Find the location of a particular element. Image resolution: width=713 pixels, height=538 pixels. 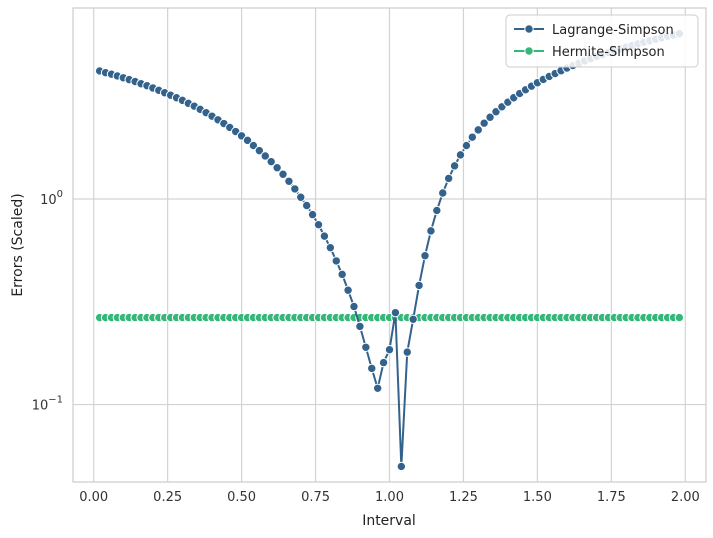

x-axis-label: Interval is located at coordinates (389, 521).